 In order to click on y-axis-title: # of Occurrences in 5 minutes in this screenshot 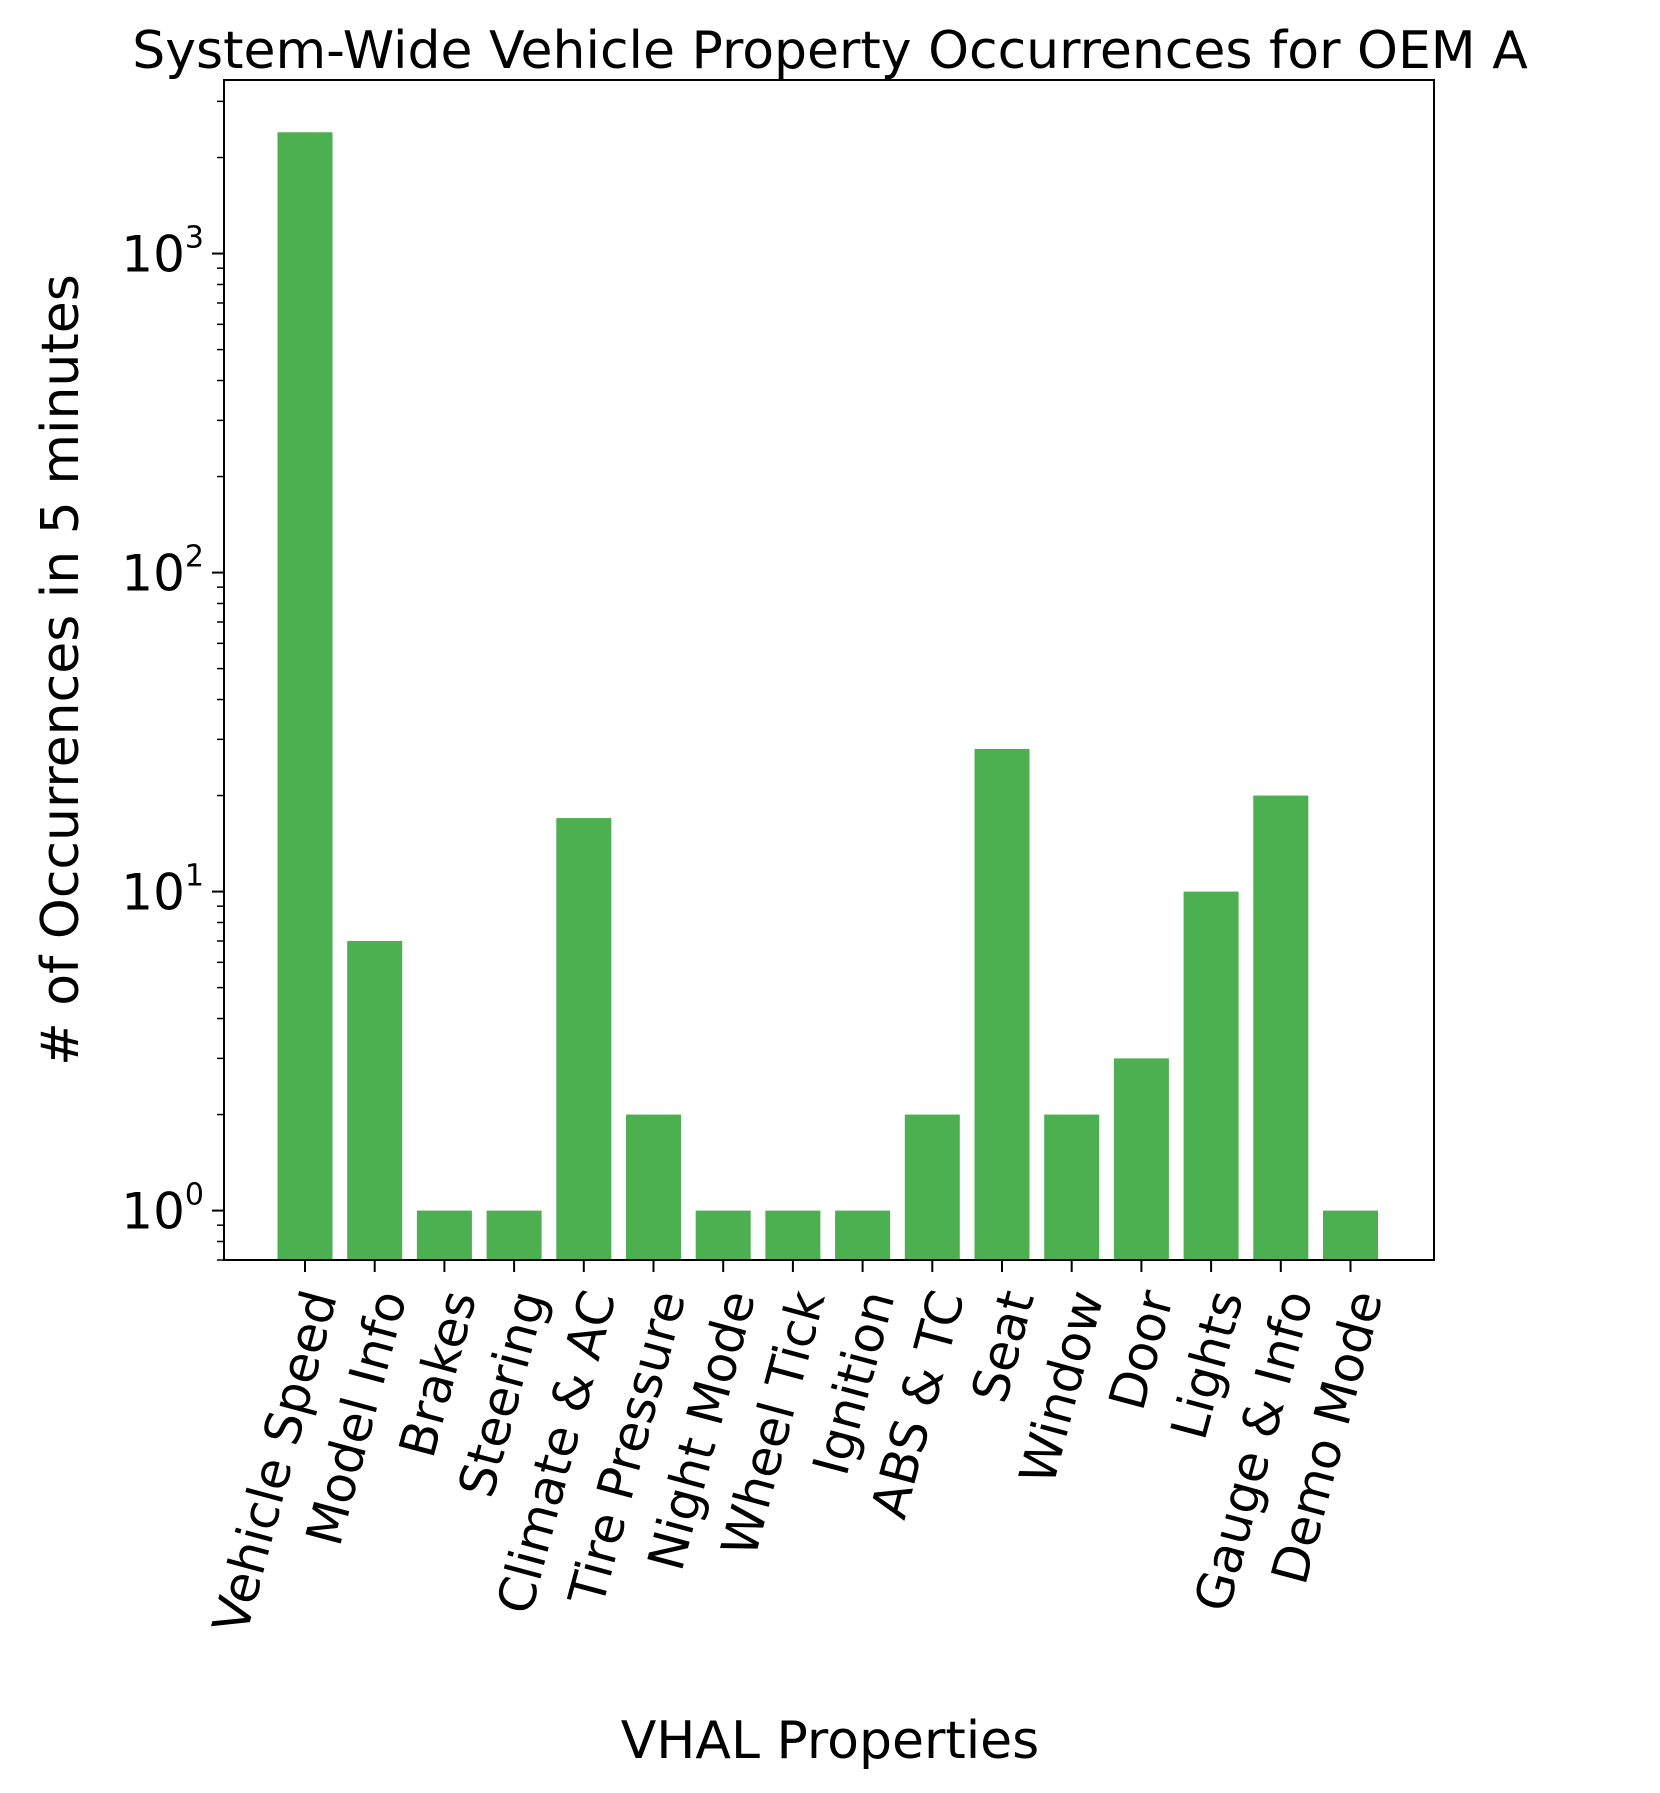, I will do `click(61, 670)`.